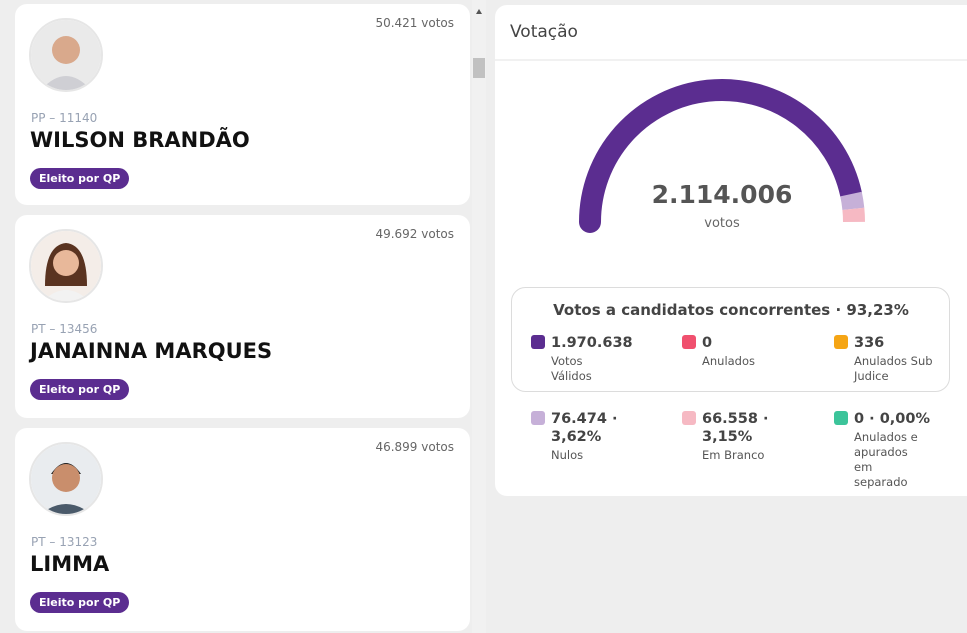 The width and height of the screenshot is (967, 633). Describe the element at coordinates (863, 467) in the screenshot. I see `item-label-line: em` at that location.